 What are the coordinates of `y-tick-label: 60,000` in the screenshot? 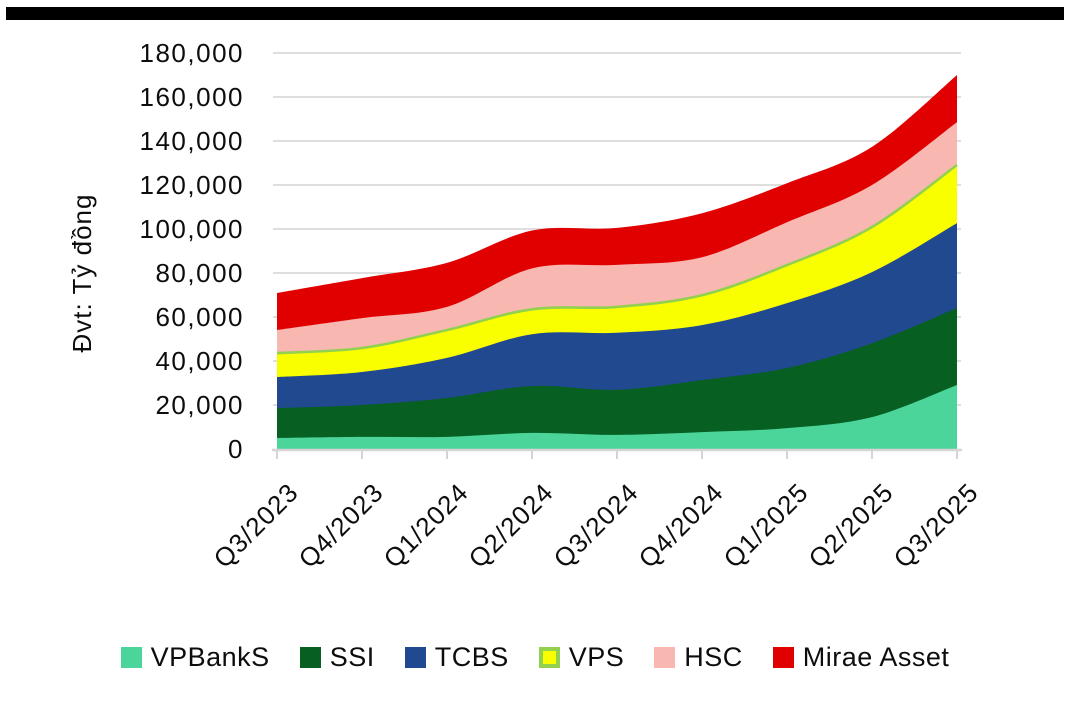 It's located at (199, 317).